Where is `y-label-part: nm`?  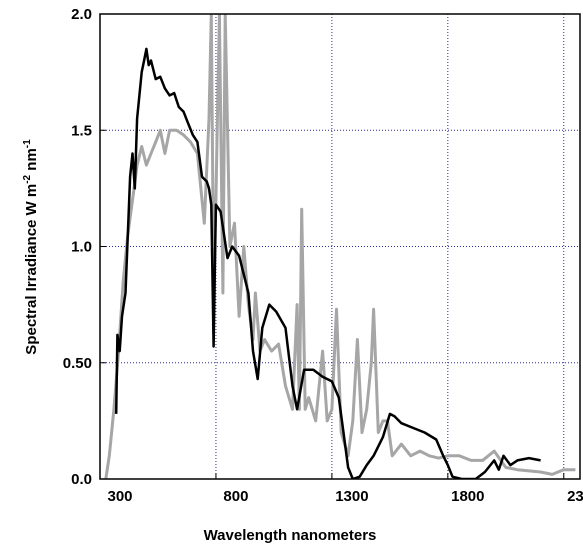 y-label-part: nm is located at coordinates (31, 161).